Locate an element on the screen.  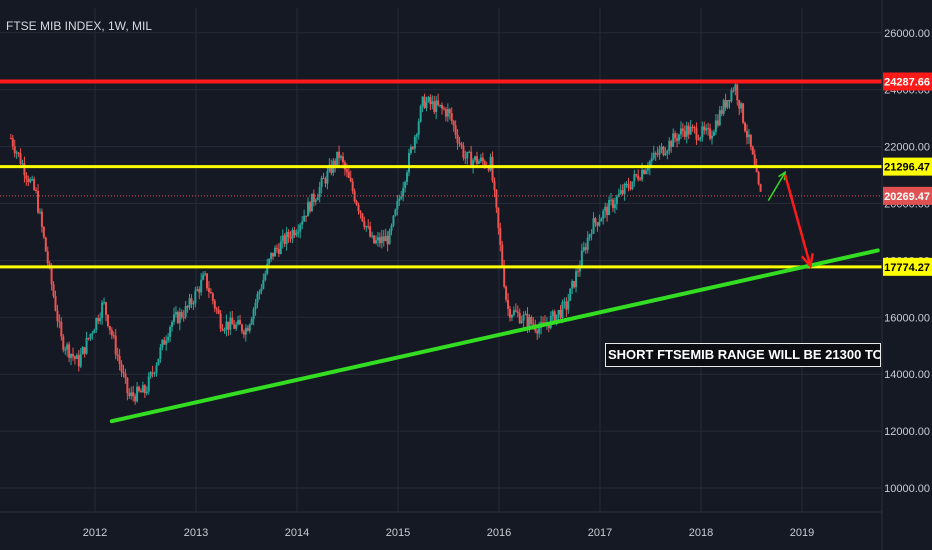
annotation-box: SHORT FTSEMIB RANGE WILL BE 21300 TO 17 is located at coordinates (743, 355).